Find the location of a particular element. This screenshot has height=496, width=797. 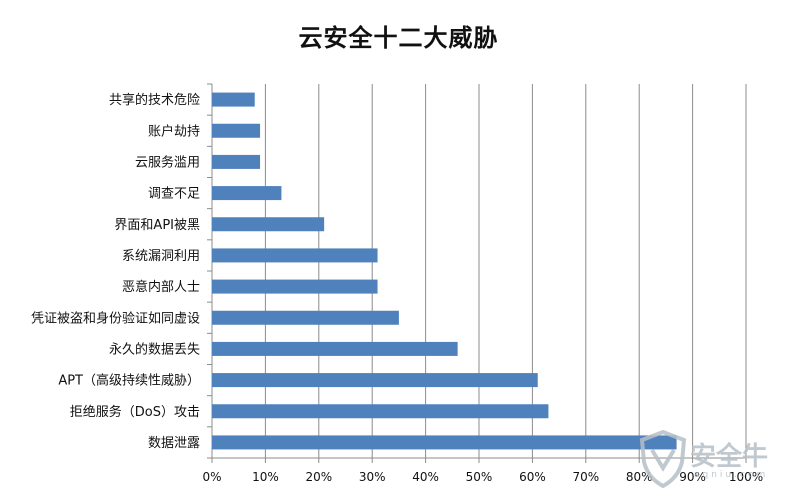

x-tick-label: 40% is located at coordinates (425, 477).